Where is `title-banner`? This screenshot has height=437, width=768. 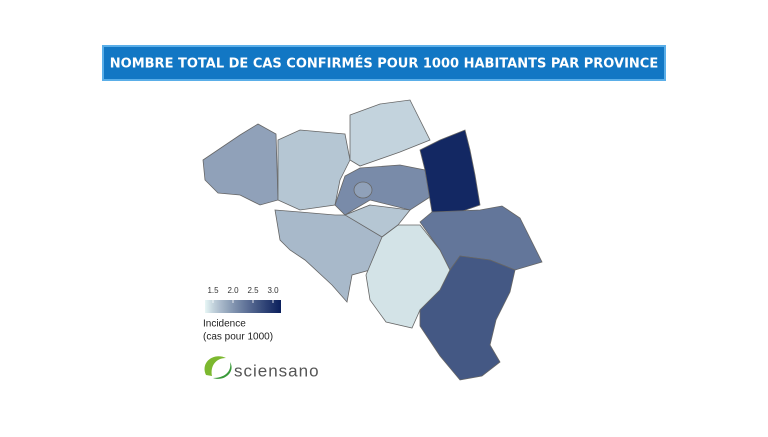
title-banner is located at coordinates (384, 63).